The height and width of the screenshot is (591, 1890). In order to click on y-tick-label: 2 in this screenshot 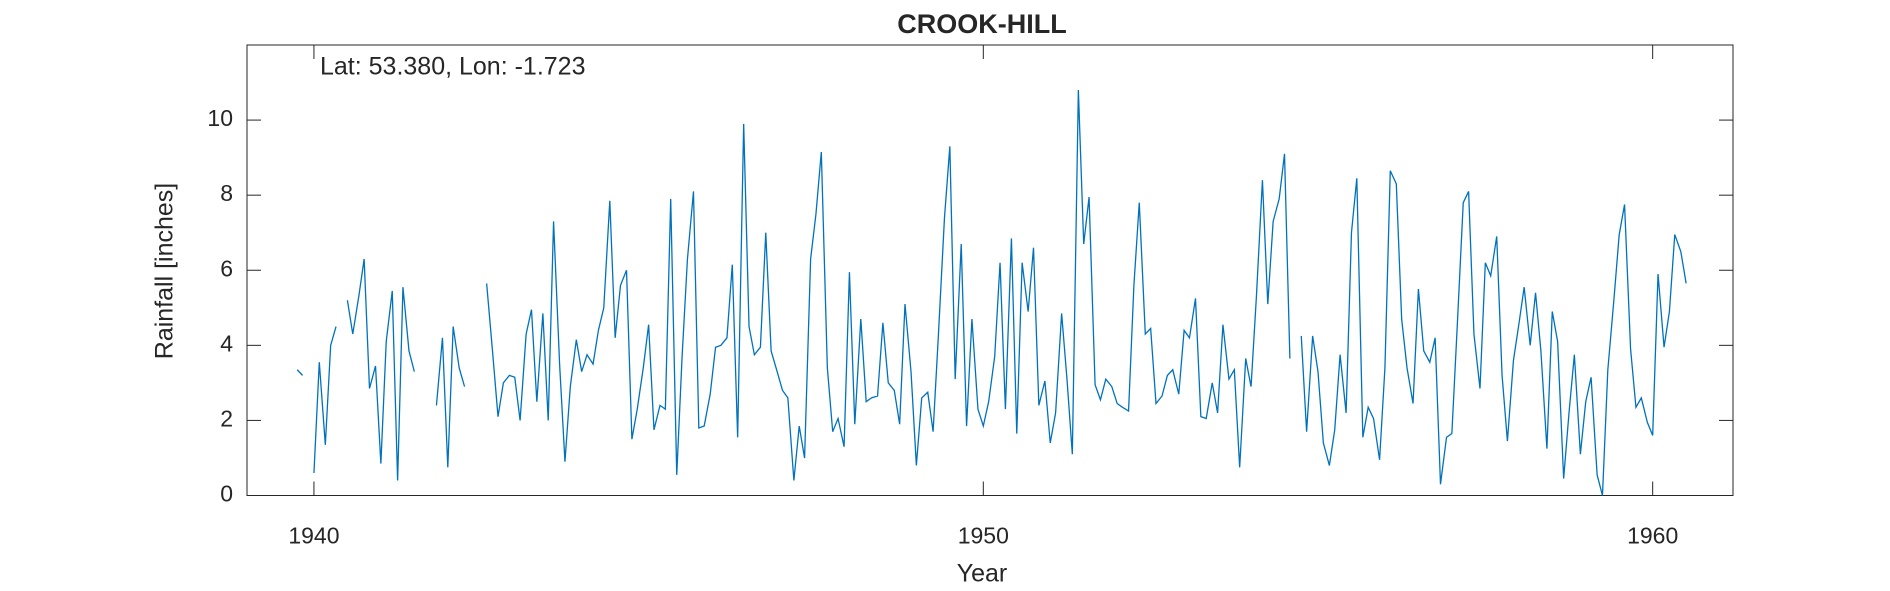, I will do `click(226, 418)`.